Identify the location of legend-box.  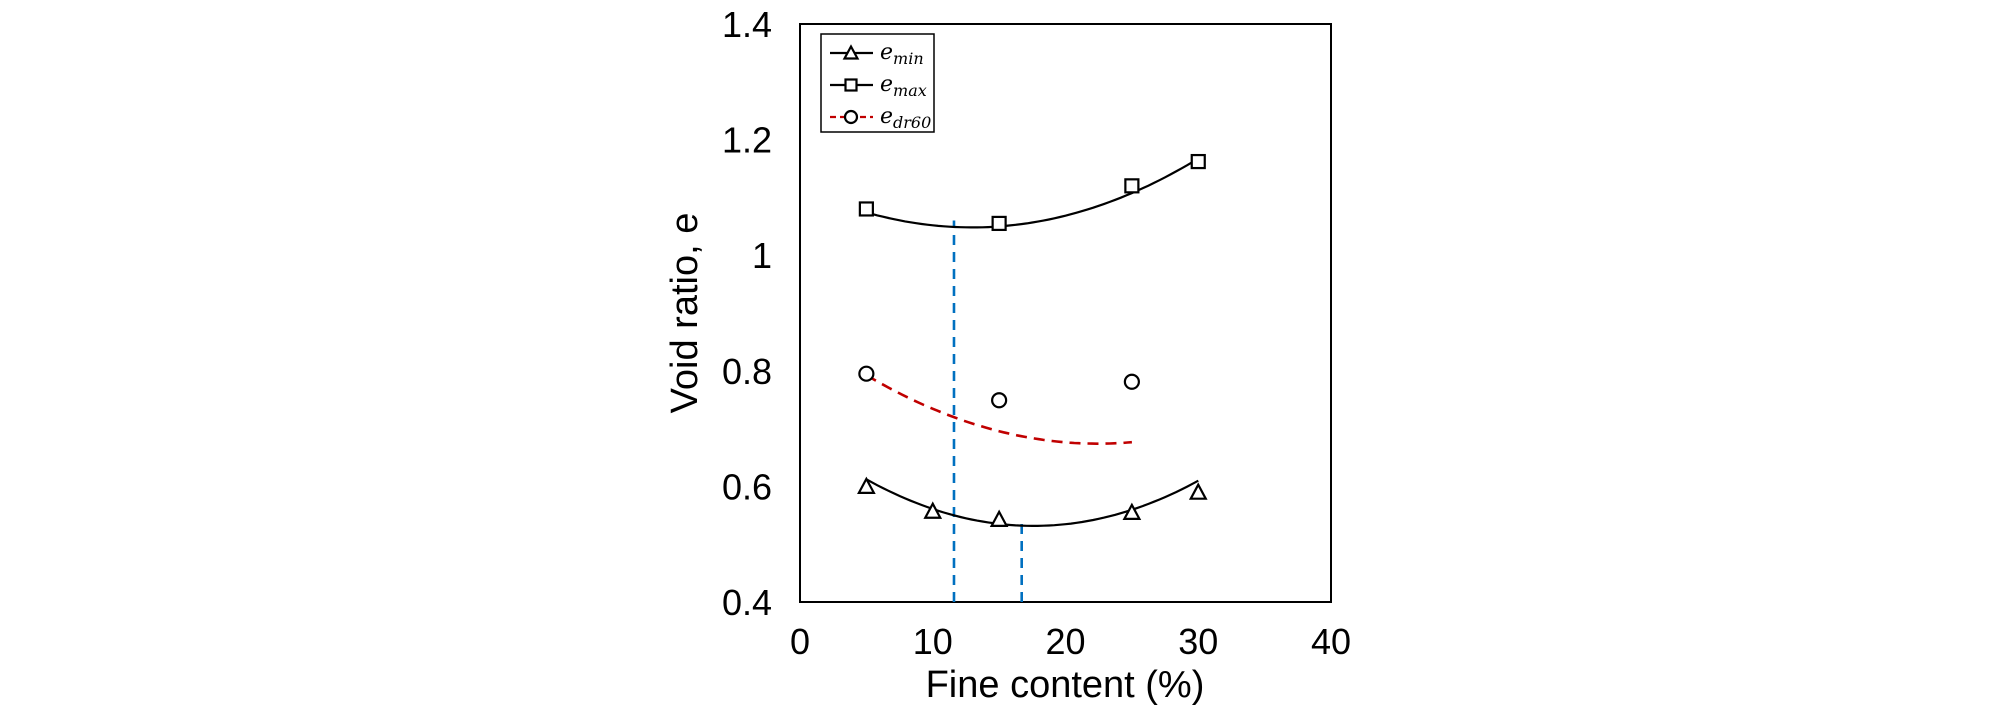
(877, 83).